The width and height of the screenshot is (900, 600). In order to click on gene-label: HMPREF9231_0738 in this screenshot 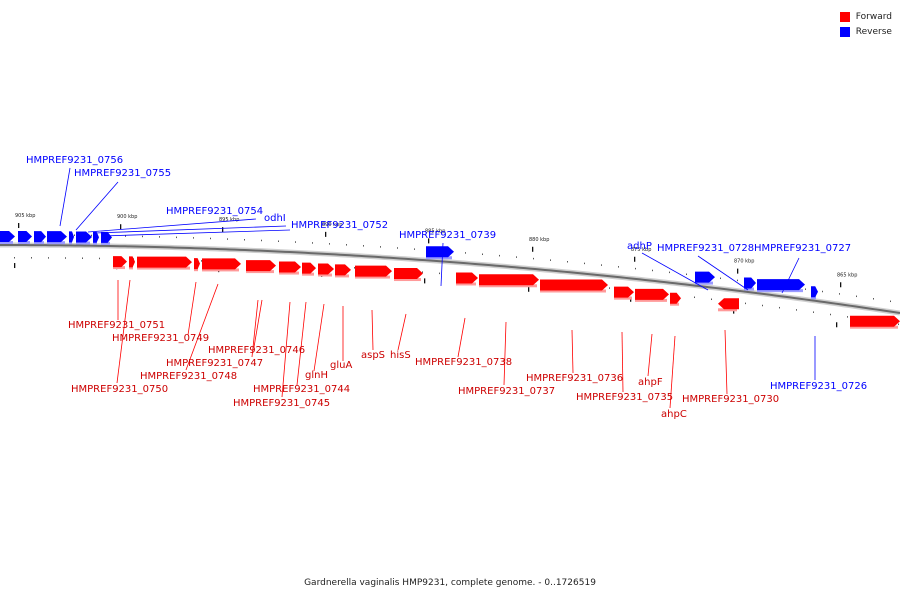, I will do `click(463, 362)`.